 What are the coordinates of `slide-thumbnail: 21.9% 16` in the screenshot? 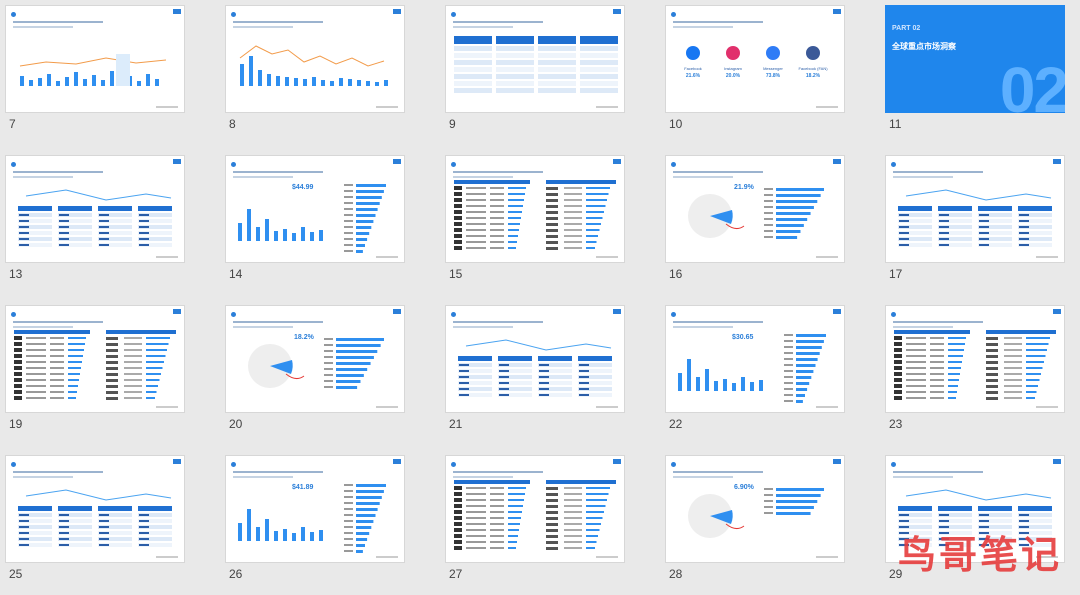 It's located at (756, 222).